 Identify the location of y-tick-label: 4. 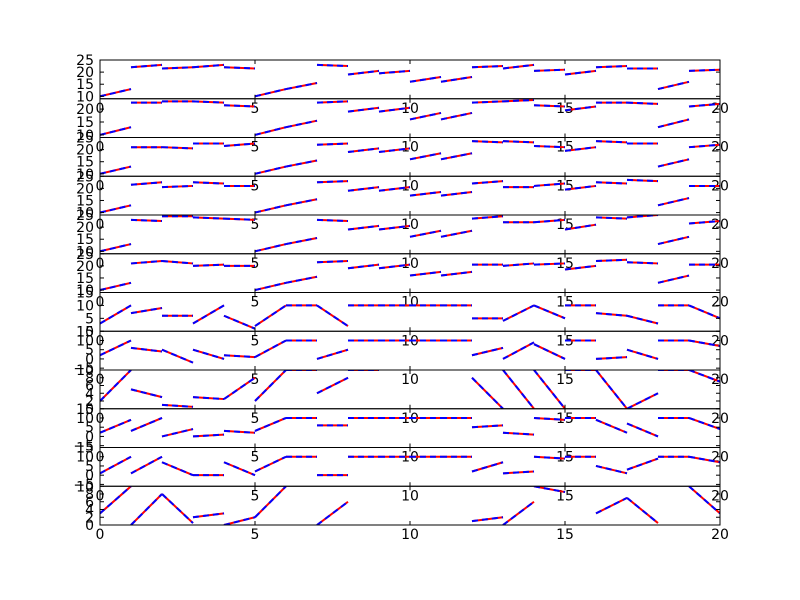
(89, 394).